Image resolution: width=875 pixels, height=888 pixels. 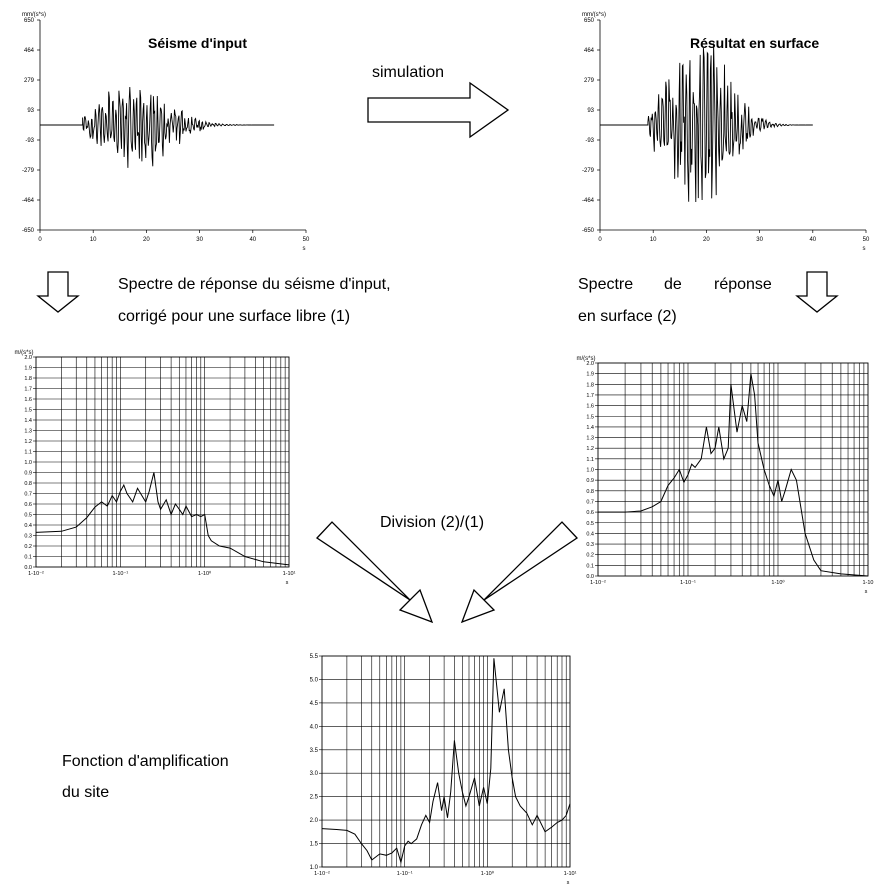 What do you see at coordinates (606, 284) in the screenshot?
I see `surface-spectrum-caption-word1: Spectre` at bounding box center [606, 284].